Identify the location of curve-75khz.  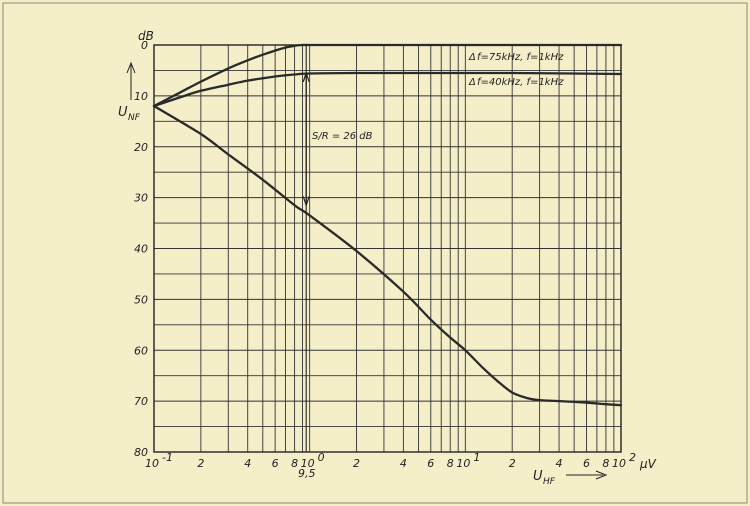
(387, 75).